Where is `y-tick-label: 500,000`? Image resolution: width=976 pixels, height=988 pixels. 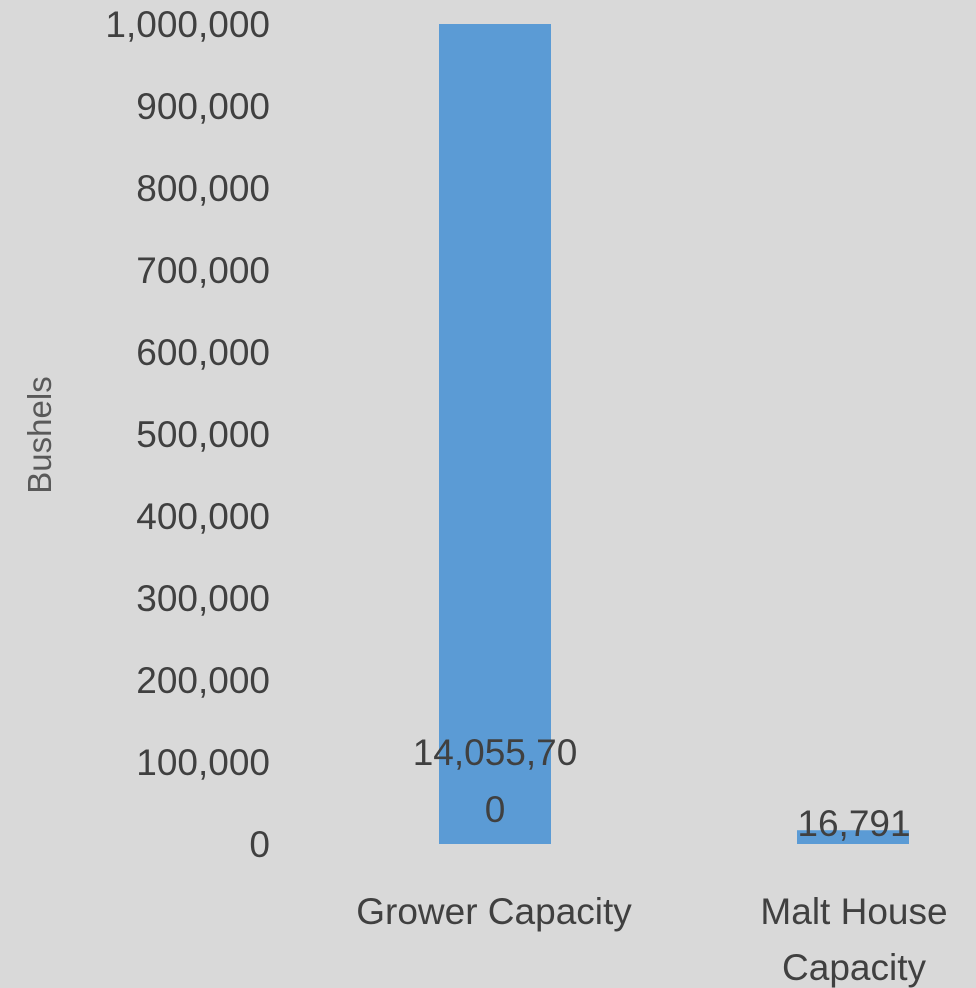 y-tick-label: 500,000 is located at coordinates (203, 434).